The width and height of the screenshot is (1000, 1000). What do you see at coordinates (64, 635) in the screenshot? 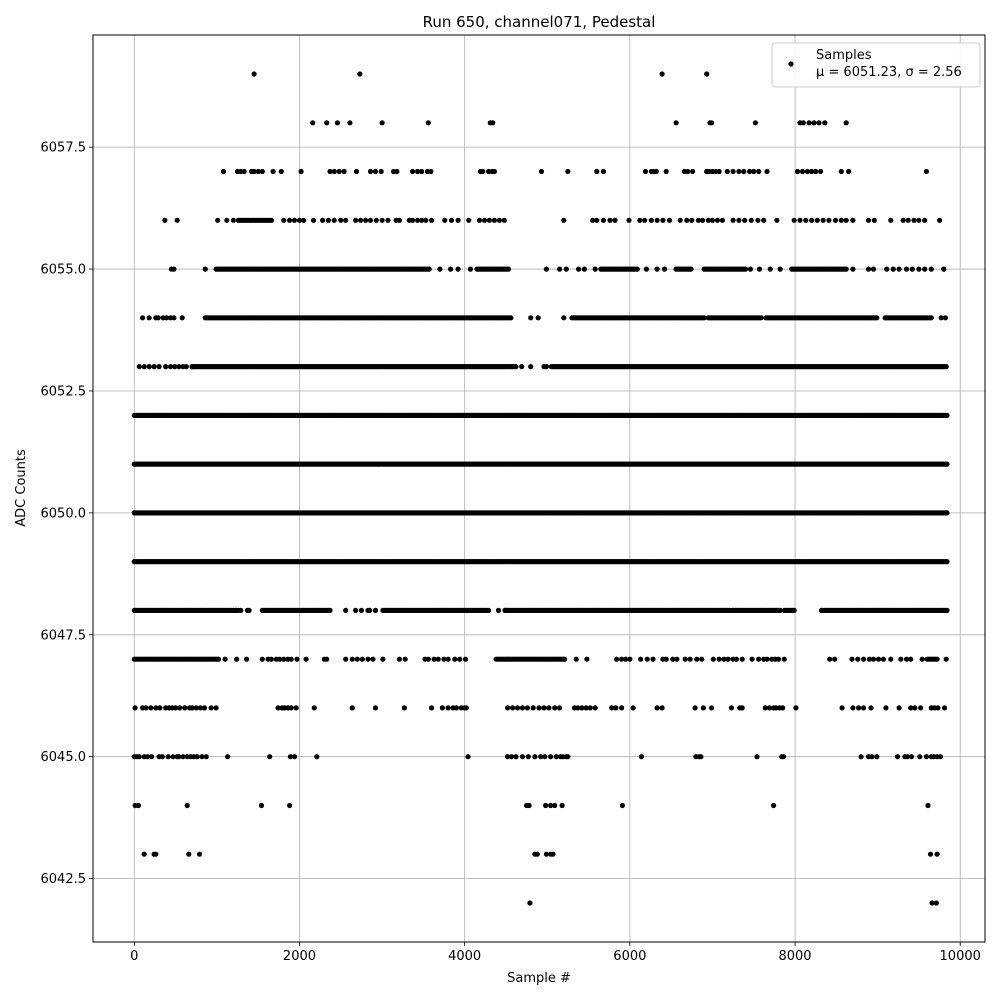
I see `y-tick-label: 6047.5` at bounding box center [64, 635].